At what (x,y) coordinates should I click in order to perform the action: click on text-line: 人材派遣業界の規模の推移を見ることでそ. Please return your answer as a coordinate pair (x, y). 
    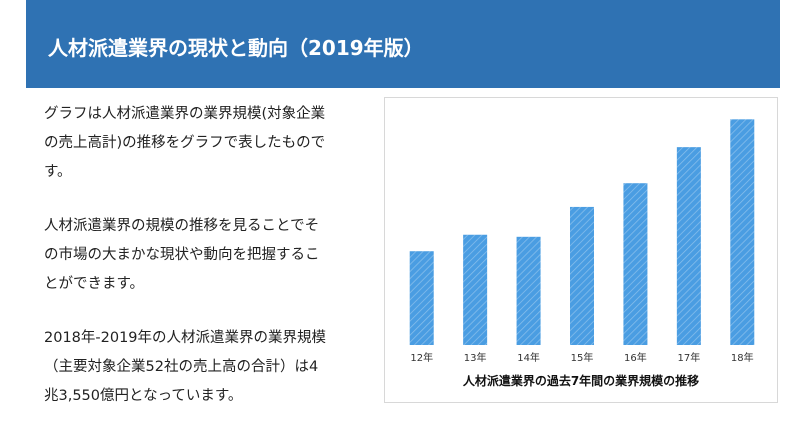
    Looking at the image, I should click on (182, 226).